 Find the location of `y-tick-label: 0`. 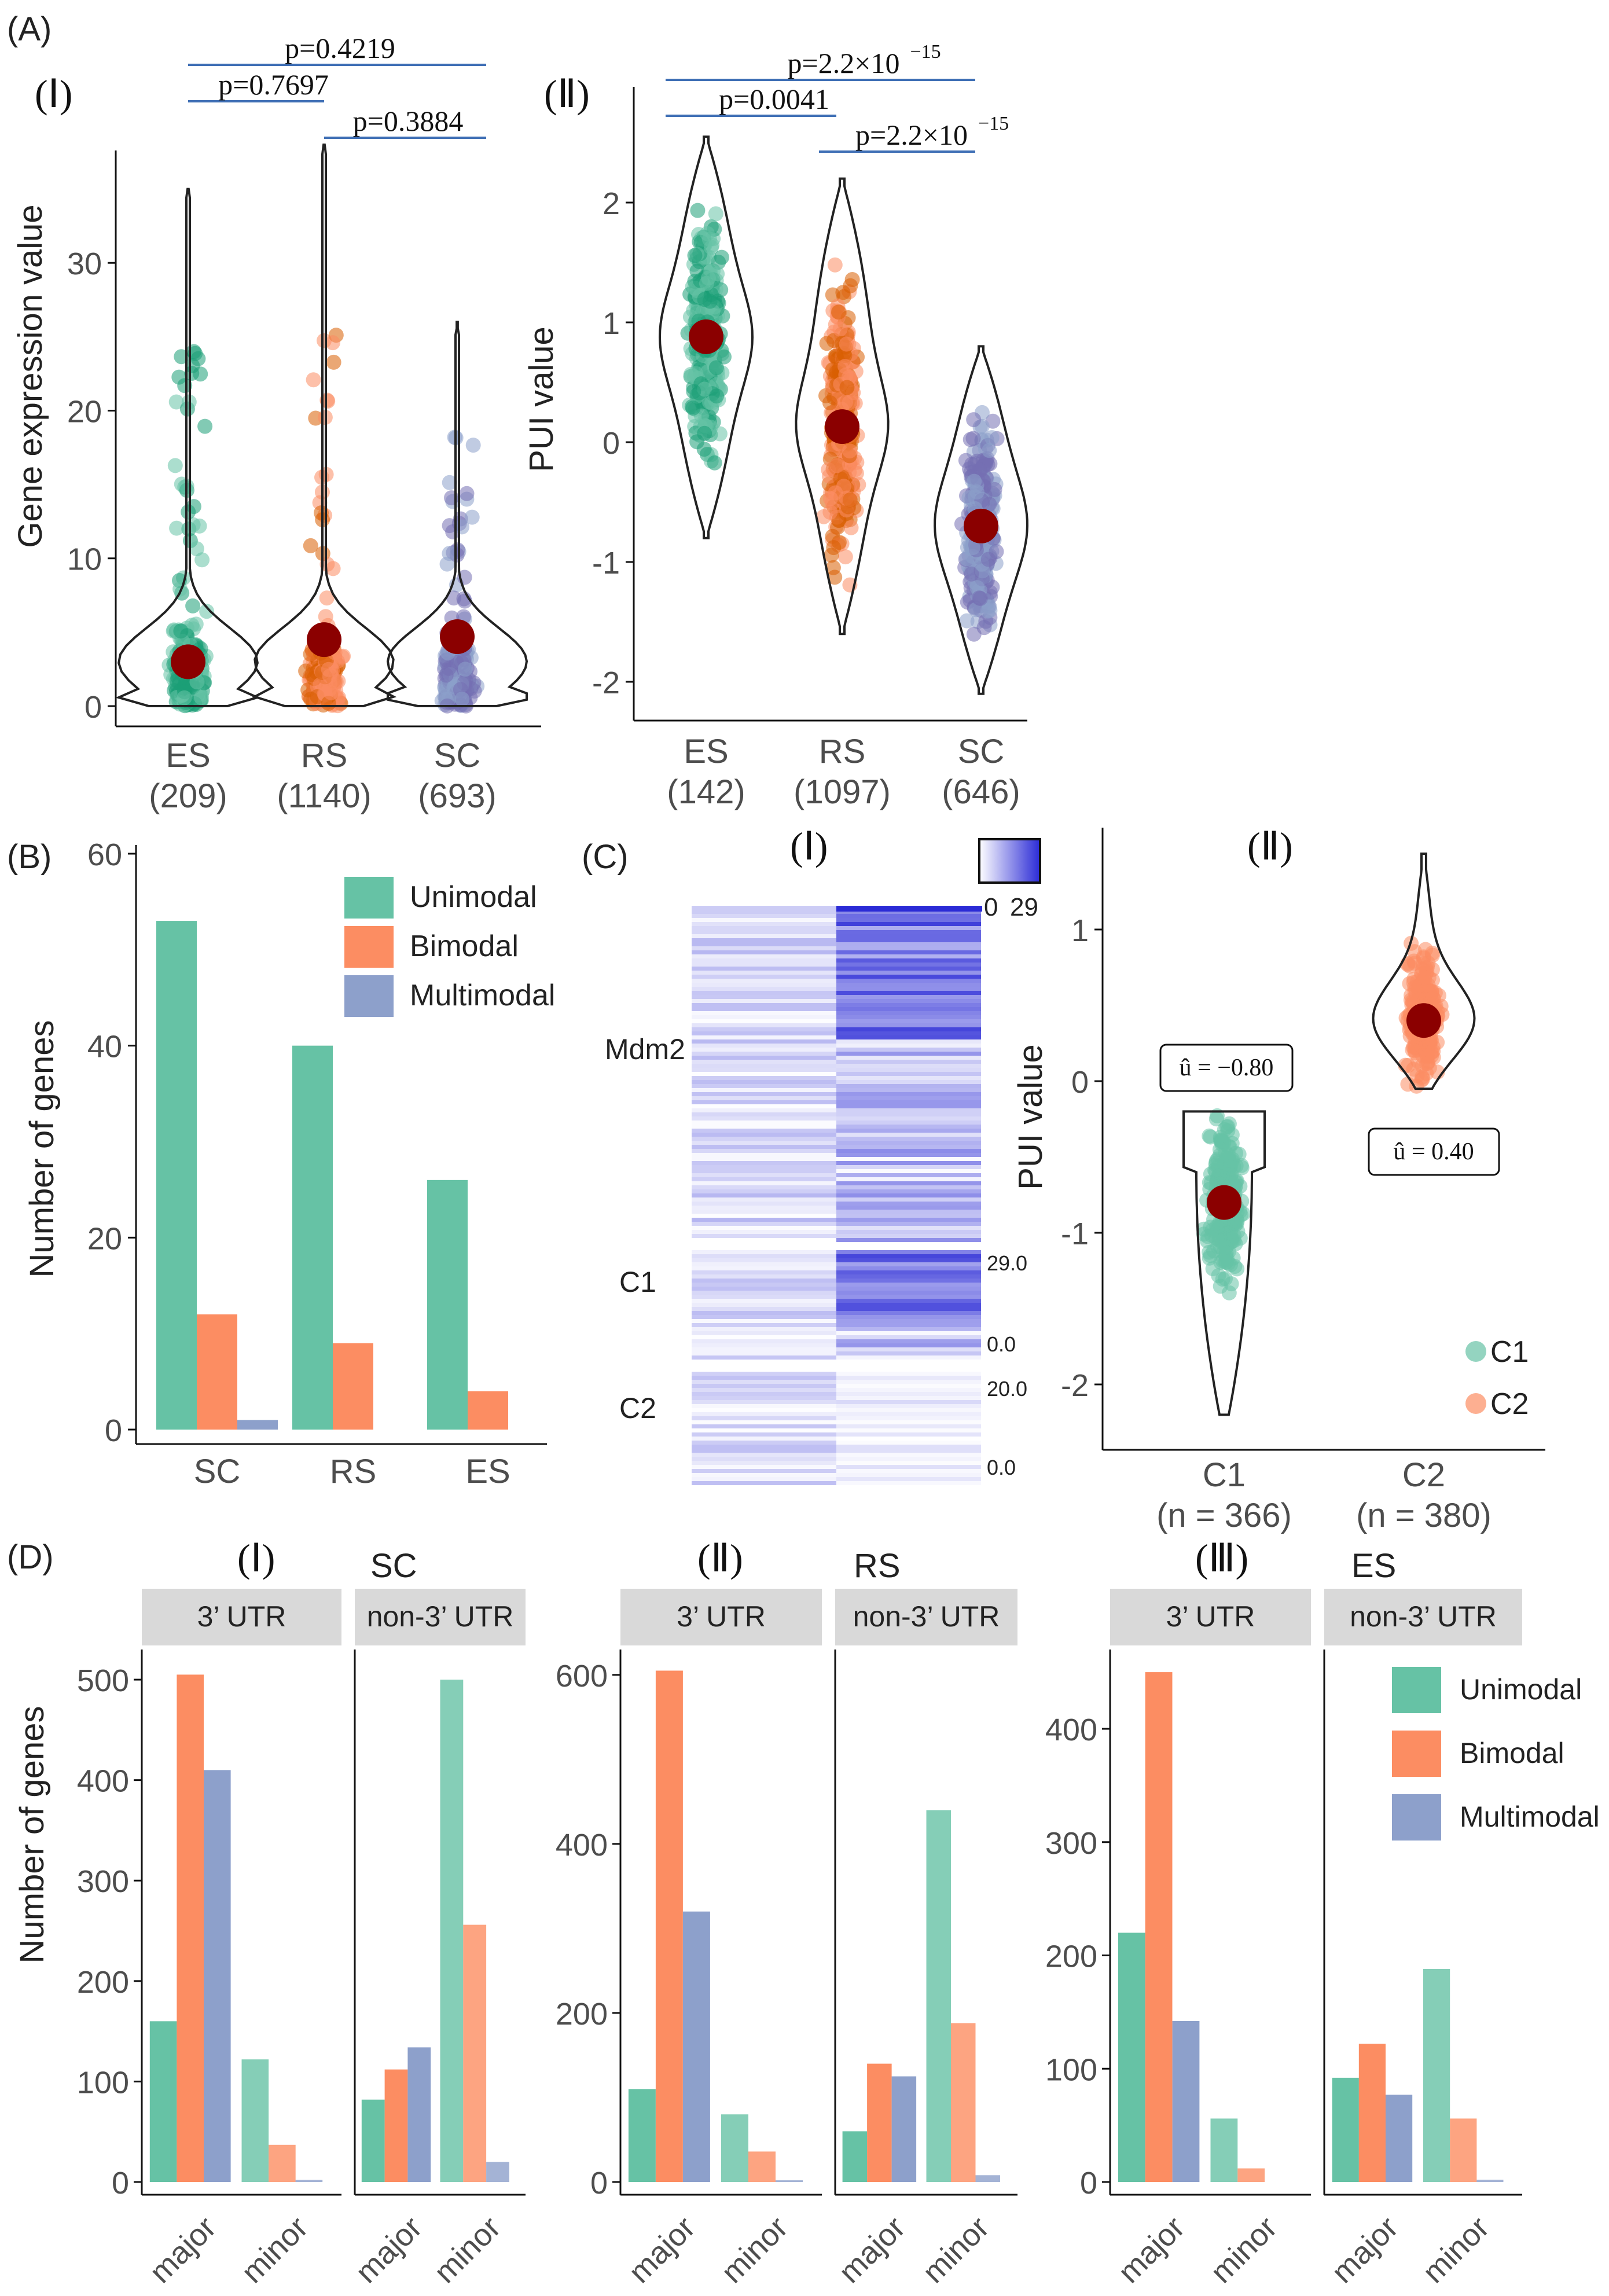

y-tick-label: 0 is located at coordinates (120, 2183).